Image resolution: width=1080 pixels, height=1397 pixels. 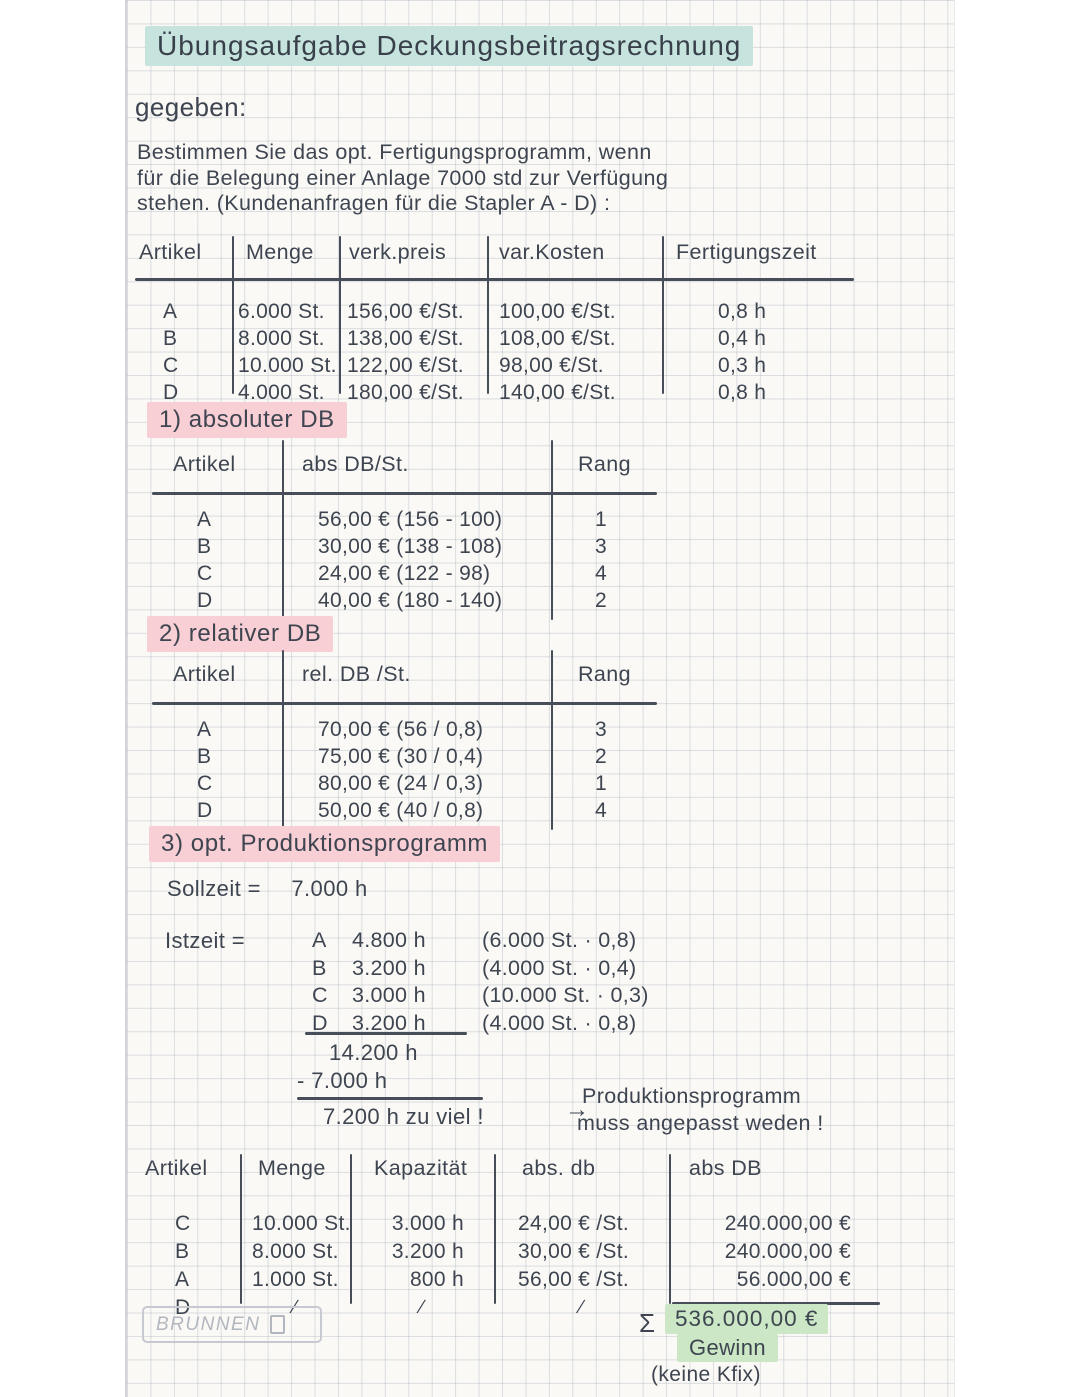 What do you see at coordinates (577, 1109) in the screenshot?
I see `arrow-icon: →` at bounding box center [577, 1109].